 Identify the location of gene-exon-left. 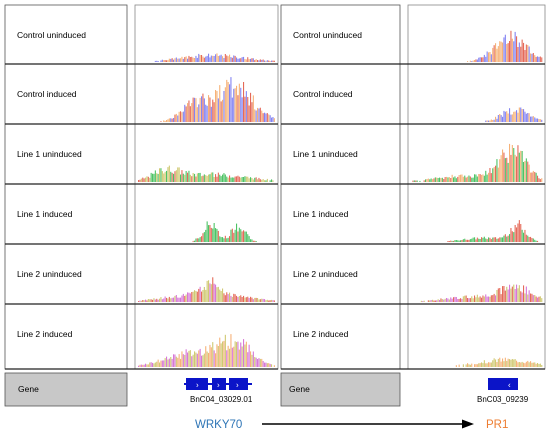
(238, 384).